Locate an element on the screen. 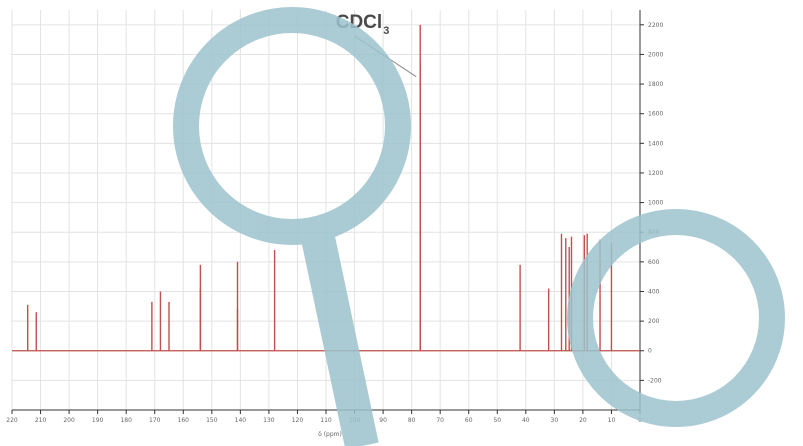 The image size is (803, 446). x-tick-label: 70 is located at coordinates (440, 420).